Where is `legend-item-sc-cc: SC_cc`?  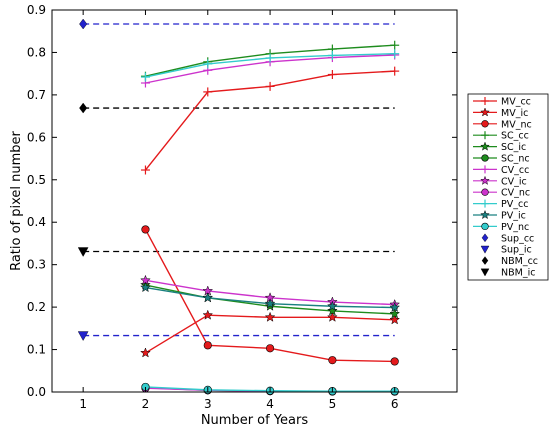
legend-item-sc-cc: SC_cc is located at coordinates (501, 136).